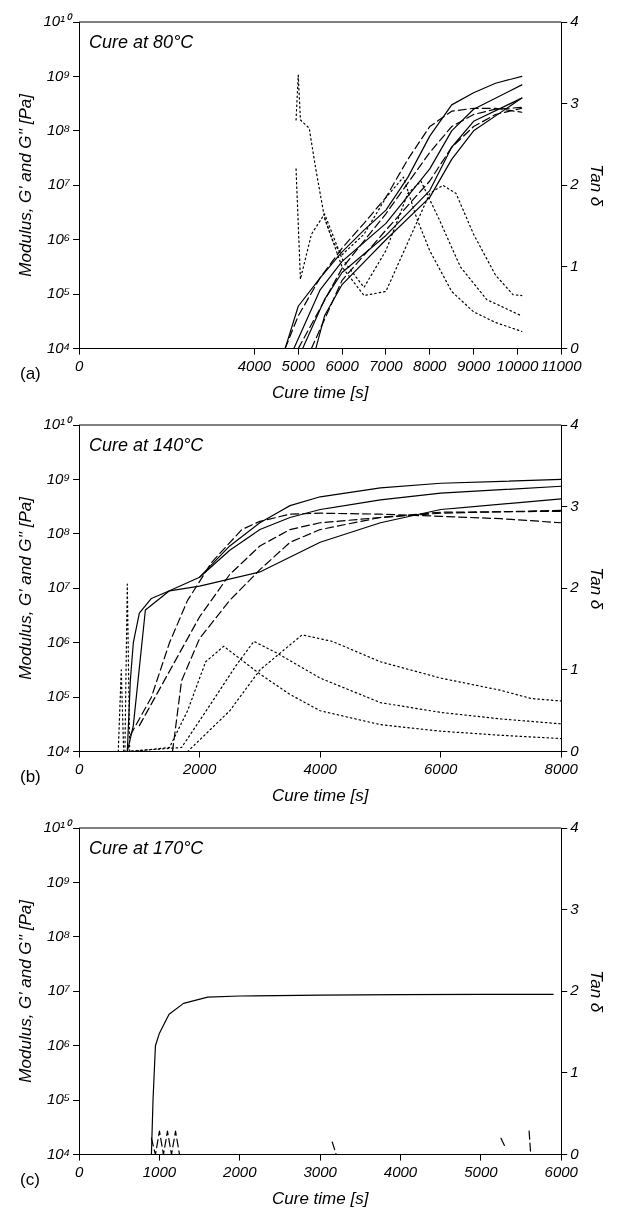 The width and height of the screenshot is (626, 1231). I want to click on x-tick-label: 7000, so click(386, 365).